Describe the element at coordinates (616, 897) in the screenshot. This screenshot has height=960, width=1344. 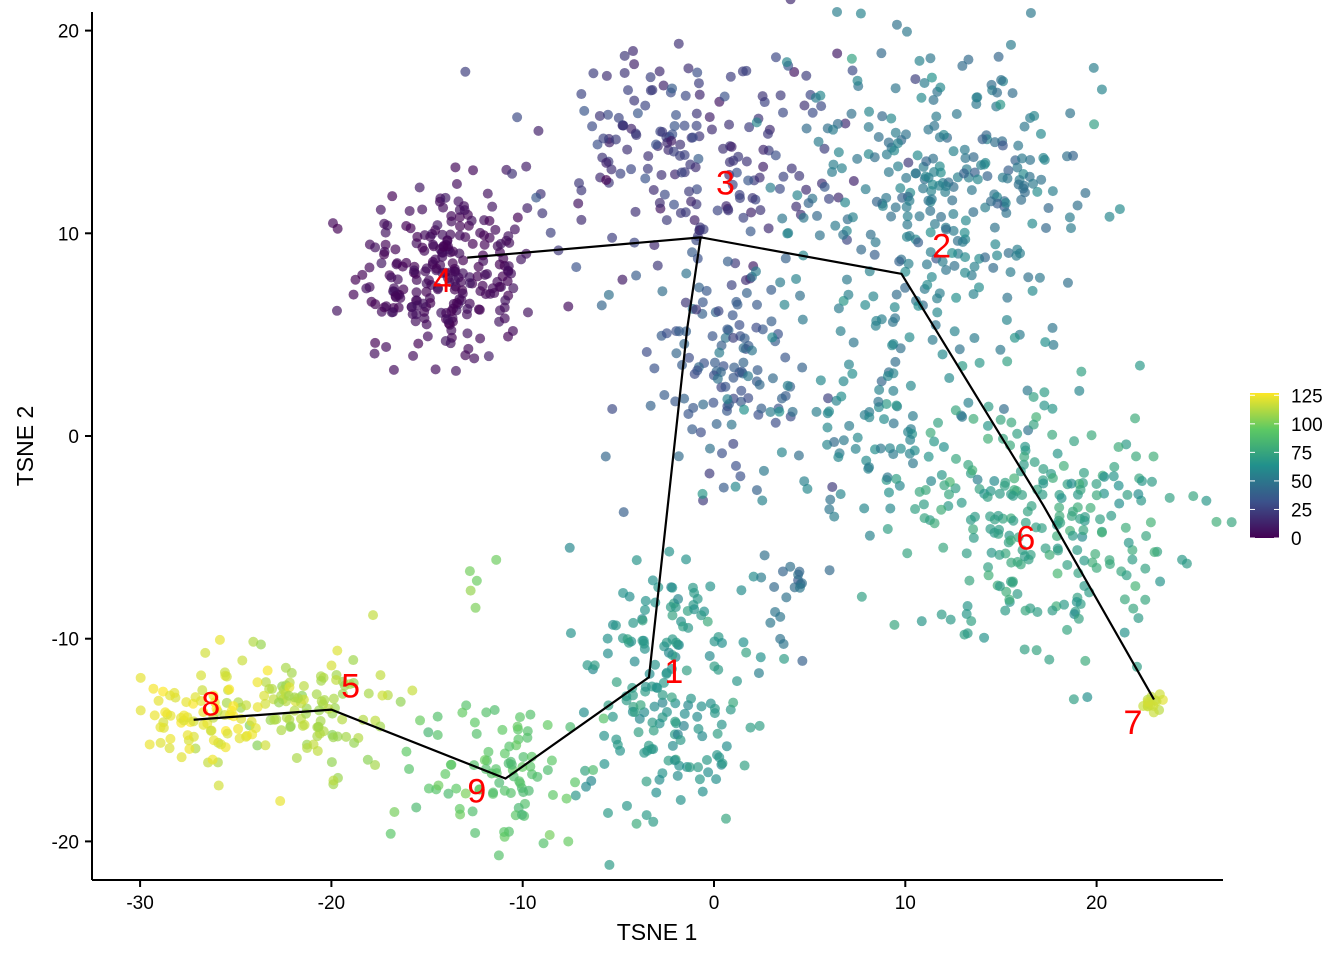
I see `x-ticks: -30 -20 -10 0 10 20` at that location.